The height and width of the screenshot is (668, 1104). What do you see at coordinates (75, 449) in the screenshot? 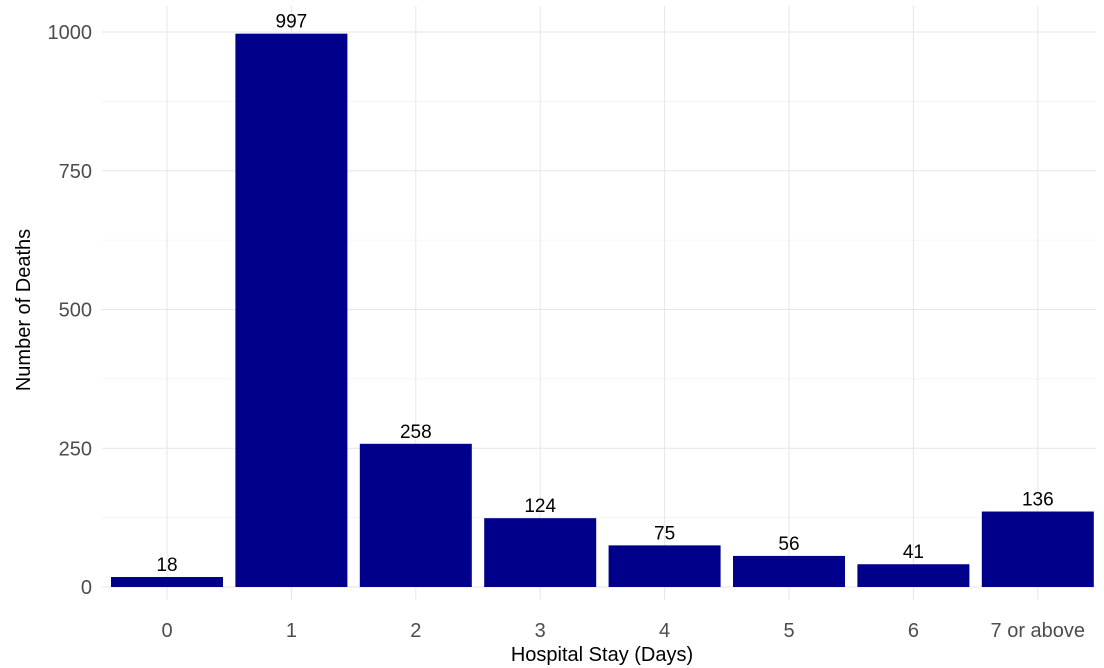
I see `y-tick-label: 250` at bounding box center [75, 449].